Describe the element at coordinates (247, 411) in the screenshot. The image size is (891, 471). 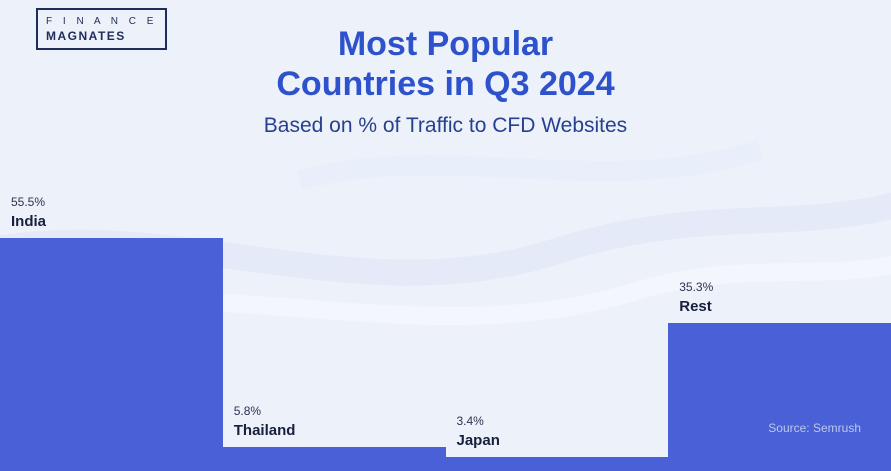
I see `bar-value-label: 5.8%` at that location.